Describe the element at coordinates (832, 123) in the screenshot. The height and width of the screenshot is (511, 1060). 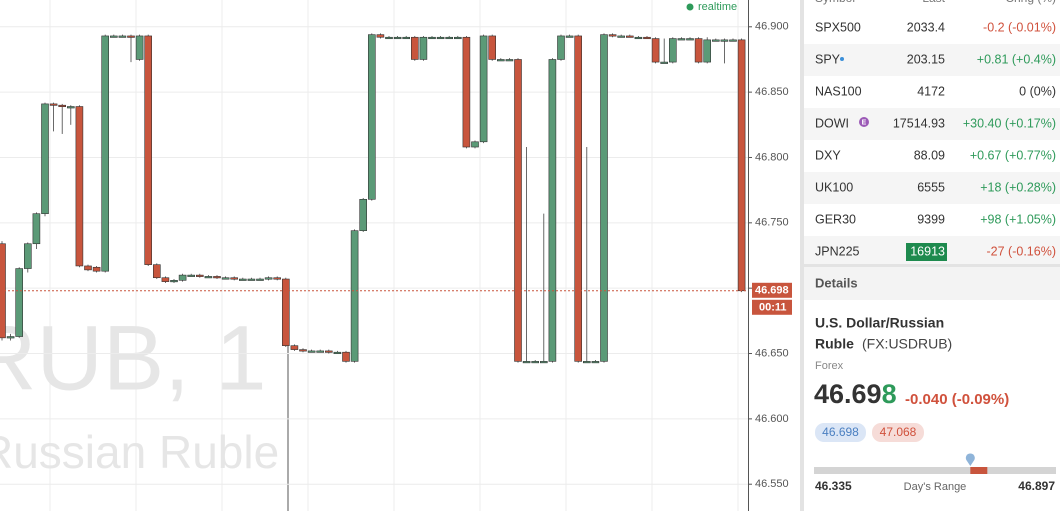
I see `symbol: DOWI` at that location.